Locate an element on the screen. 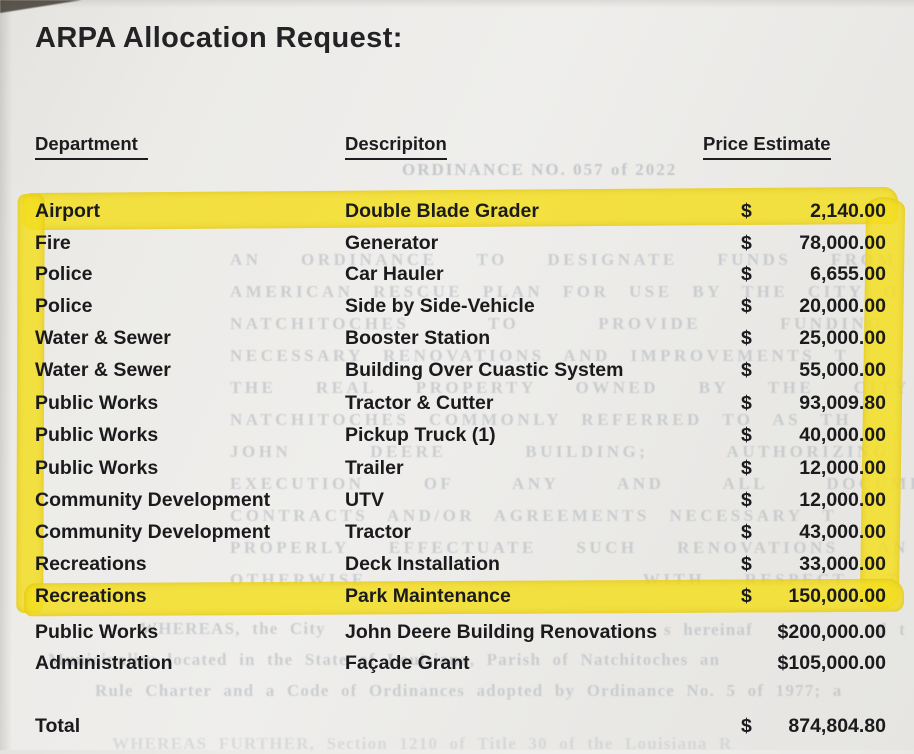  amount-cell: 40,000.00 is located at coordinates (842, 435).